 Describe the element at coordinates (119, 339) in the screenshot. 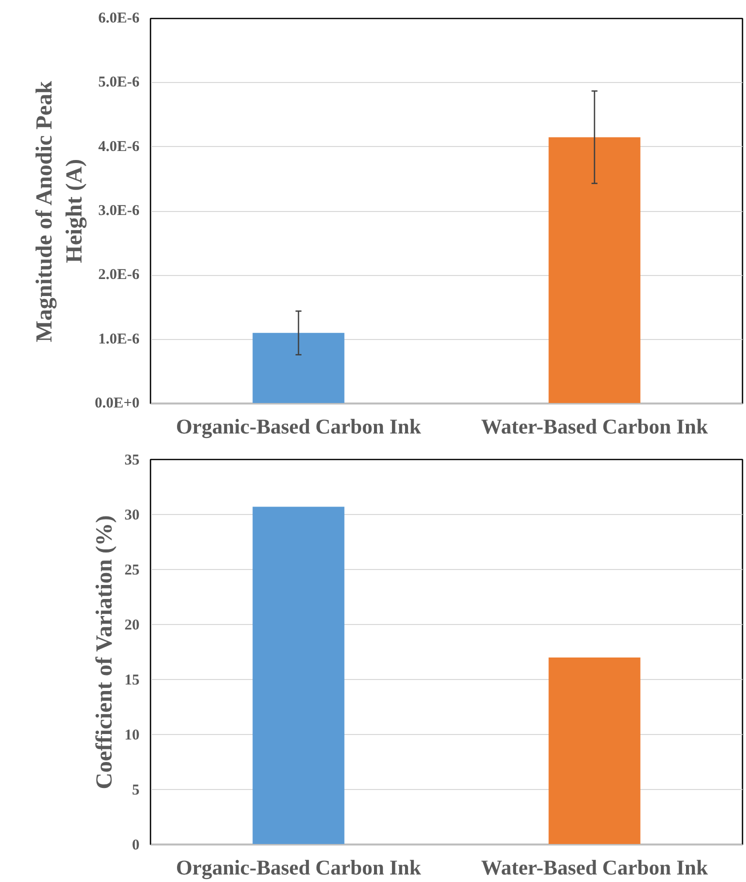

I see `y-tick-label: 1.0E-6` at that location.